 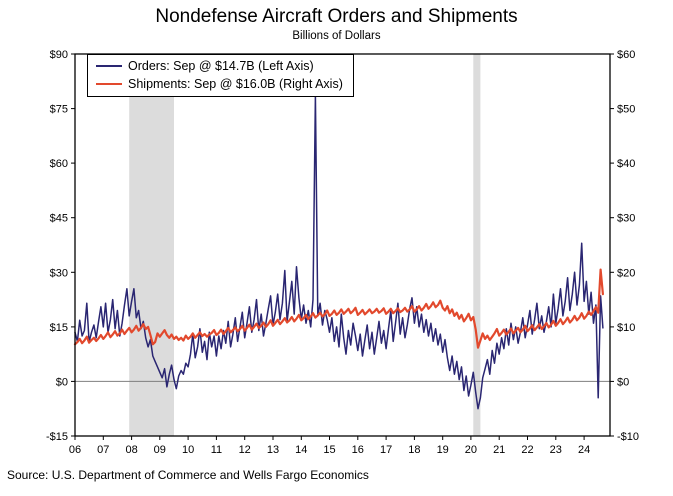 What do you see at coordinates (109, 66) in the screenshot?
I see `orders-line-swatch` at bounding box center [109, 66].